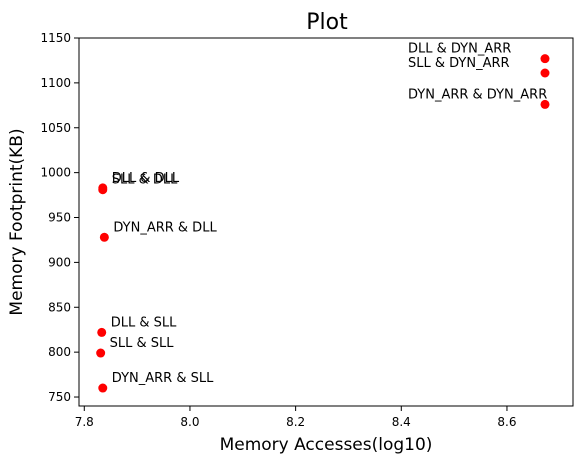 The image size is (585, 469). What do you see at coordinates (459, 63) in the screenshot?
I see `data-point-label: SLL & DYN_ARR` at bounding box center [459, 63].